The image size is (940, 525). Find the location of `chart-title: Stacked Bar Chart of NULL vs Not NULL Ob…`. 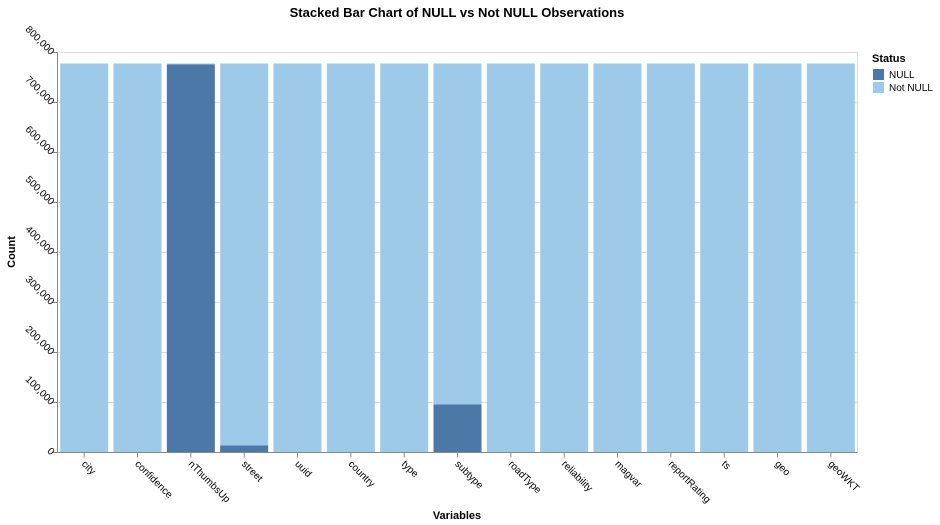

chart-title: Stacked Bar Chart of NULL vs Not NULL Ob… is located at coordinates (457, 12).